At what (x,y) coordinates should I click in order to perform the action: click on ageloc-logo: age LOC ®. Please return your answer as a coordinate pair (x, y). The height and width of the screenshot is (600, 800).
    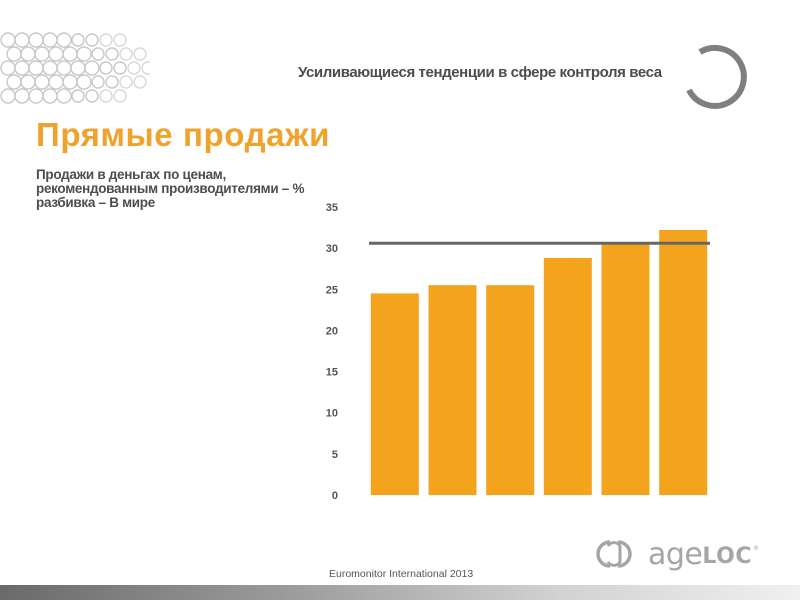
    Looking at the image, I should click on (674, 554).